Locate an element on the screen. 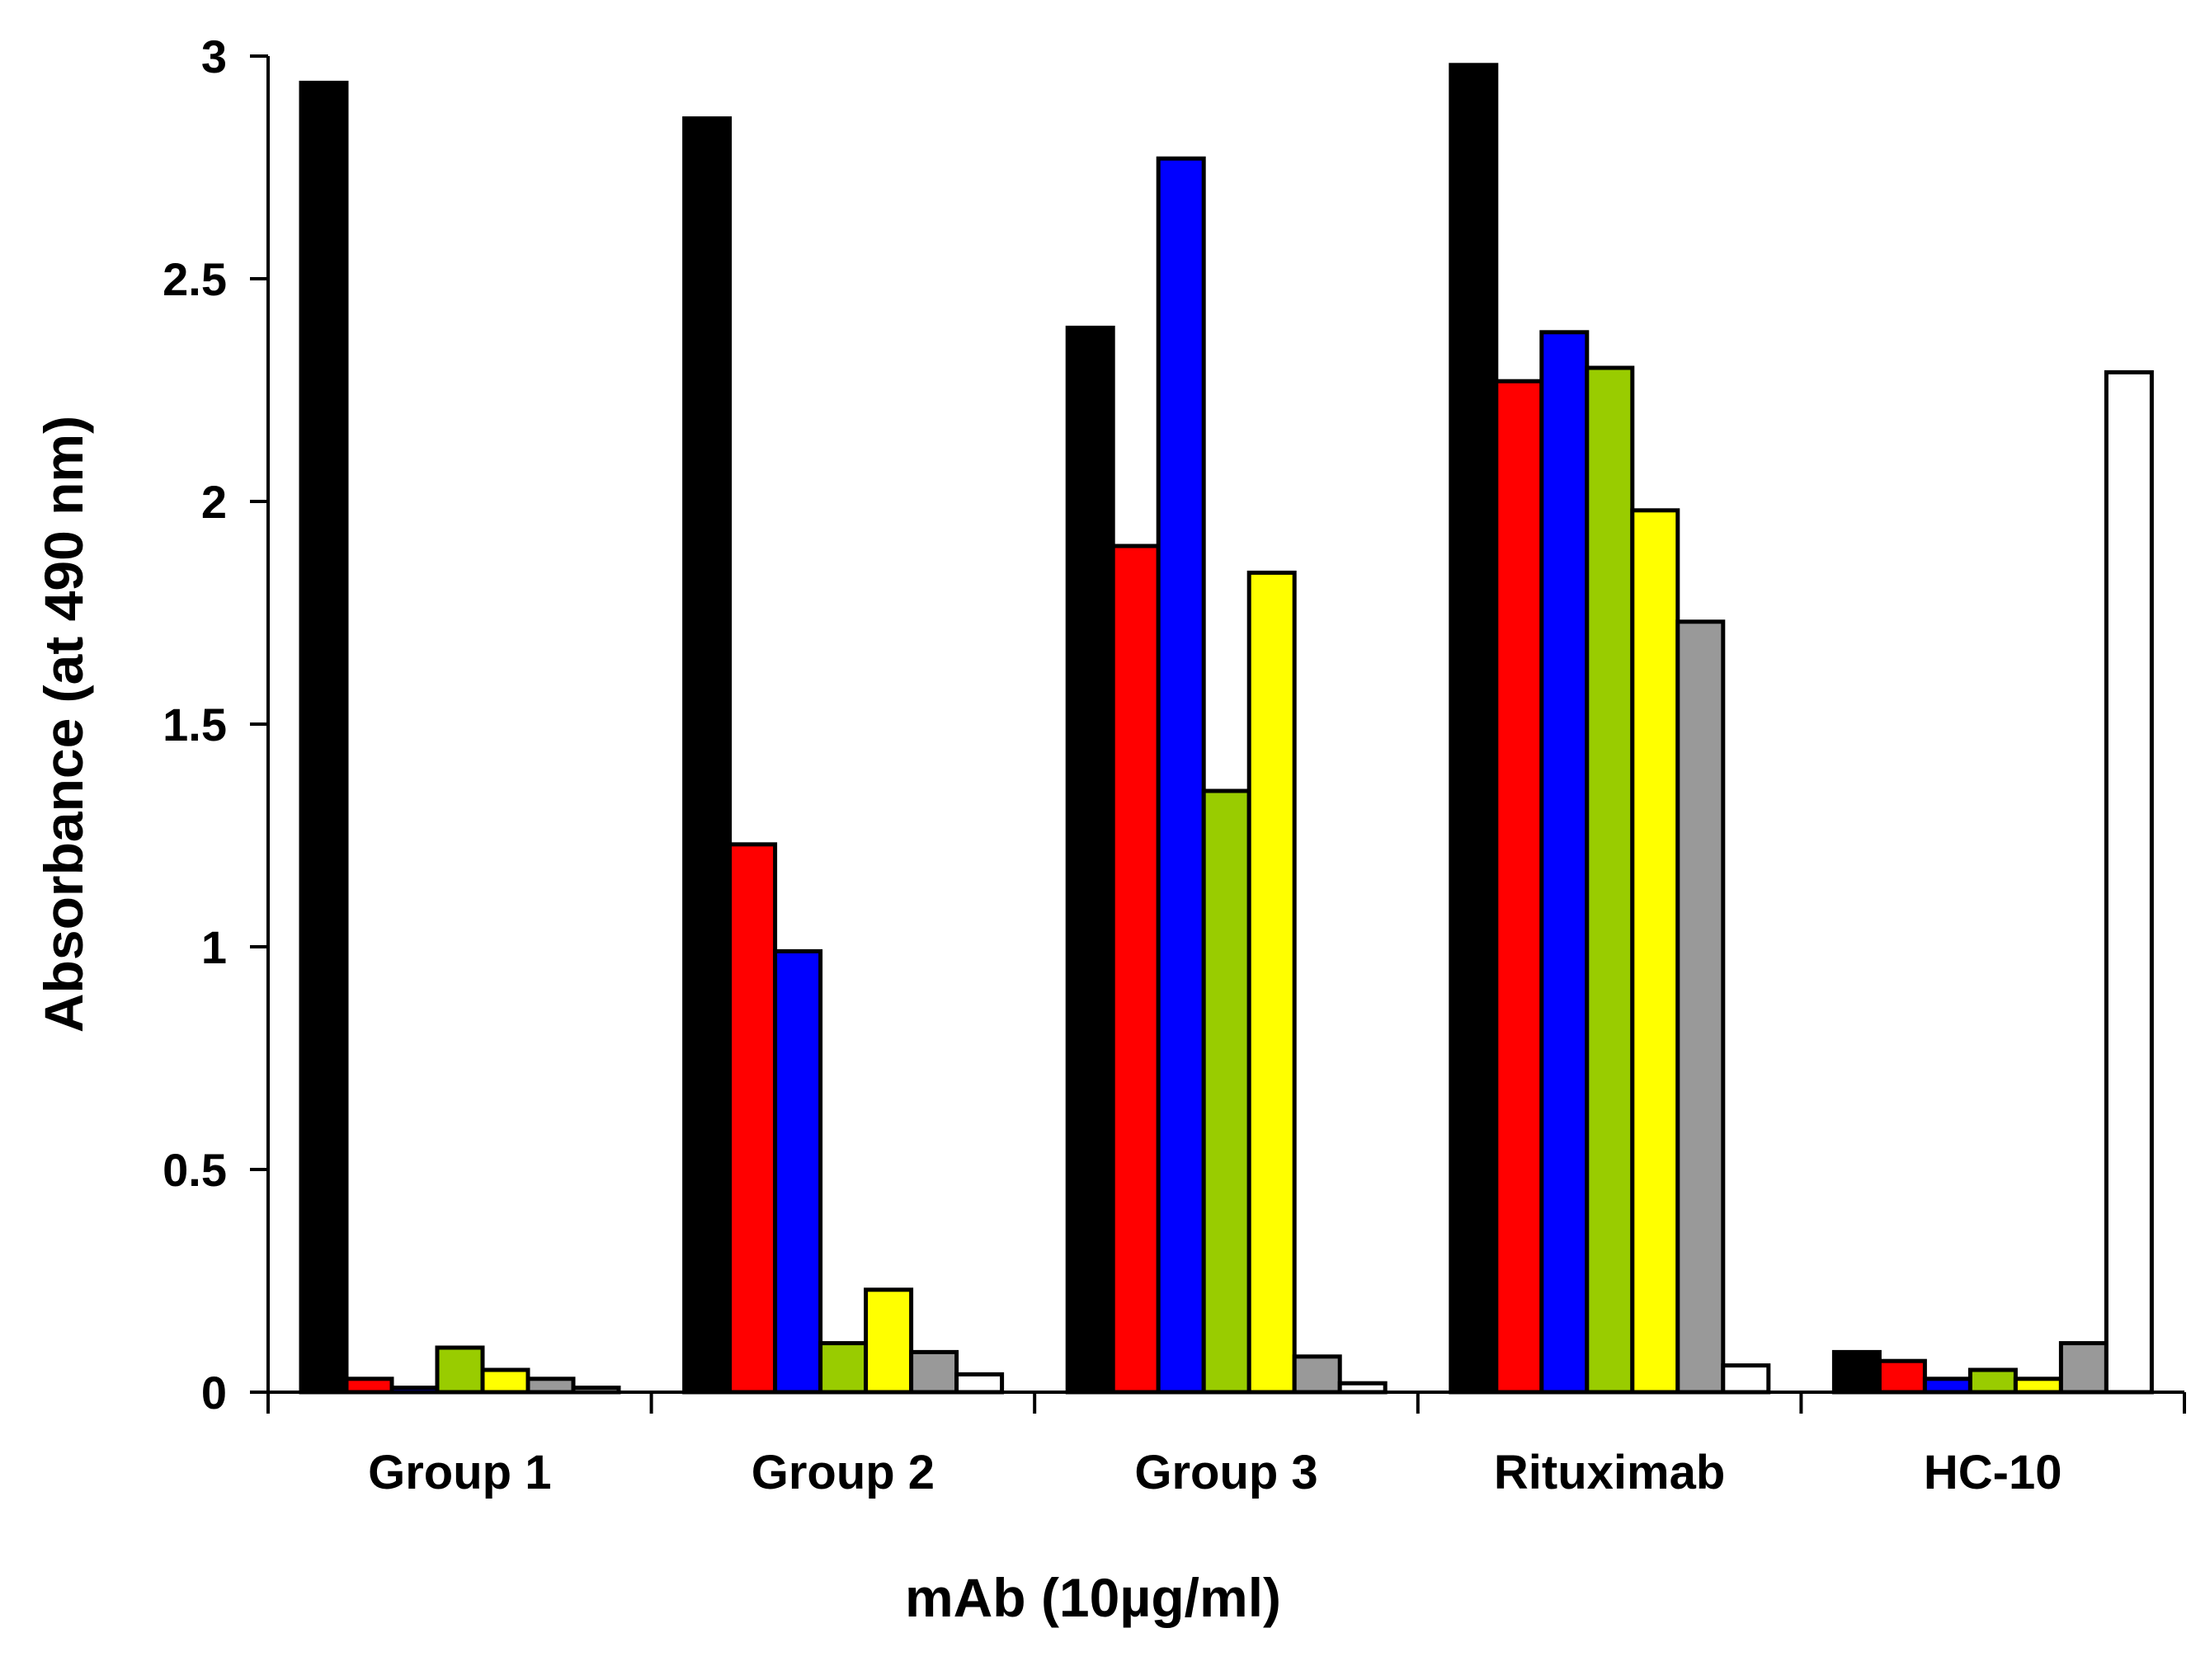  x-category-label: Group 3 is located at coordinates (1225, 1472).